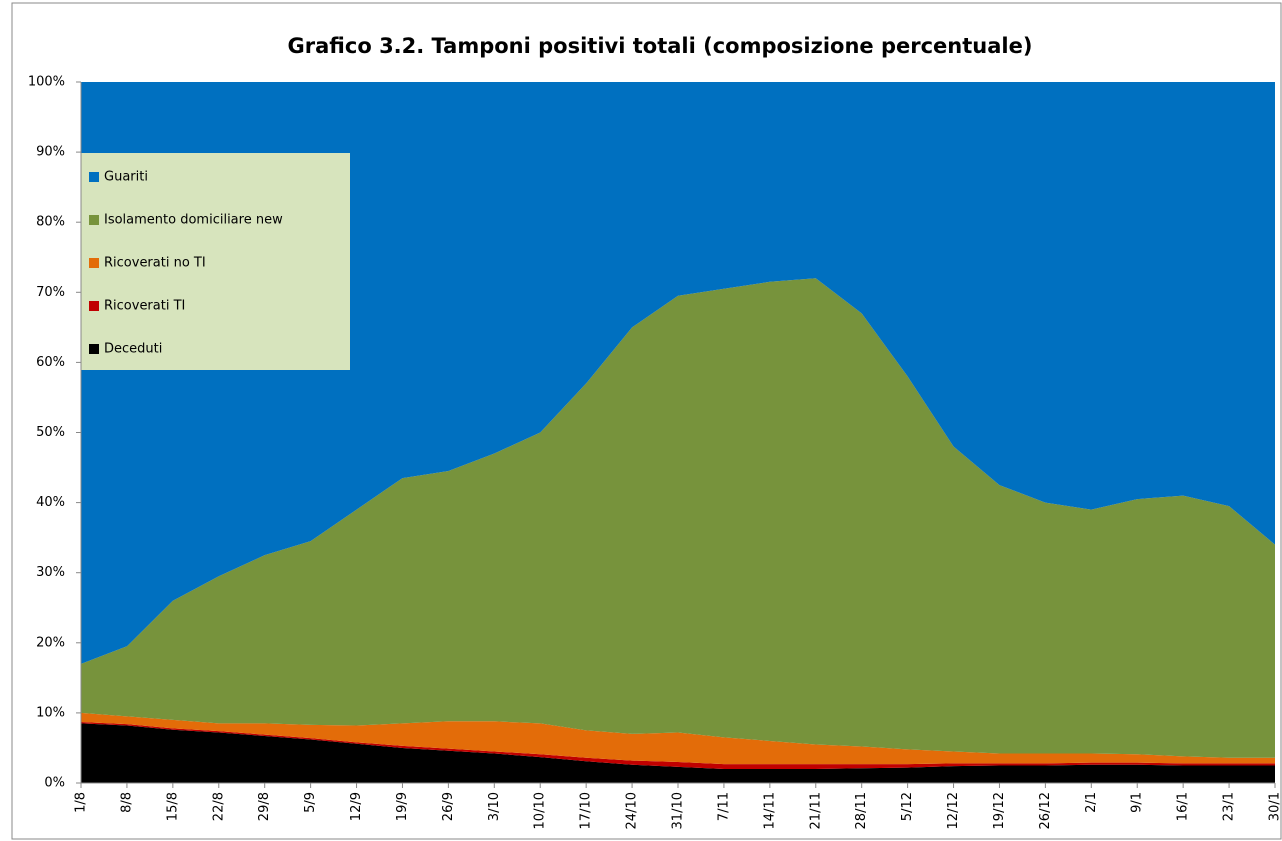  What do you see at coordinates (126, 802) in the screenshot?
I see `x-tick-label: 8/8` at bounding box center [126, 802].